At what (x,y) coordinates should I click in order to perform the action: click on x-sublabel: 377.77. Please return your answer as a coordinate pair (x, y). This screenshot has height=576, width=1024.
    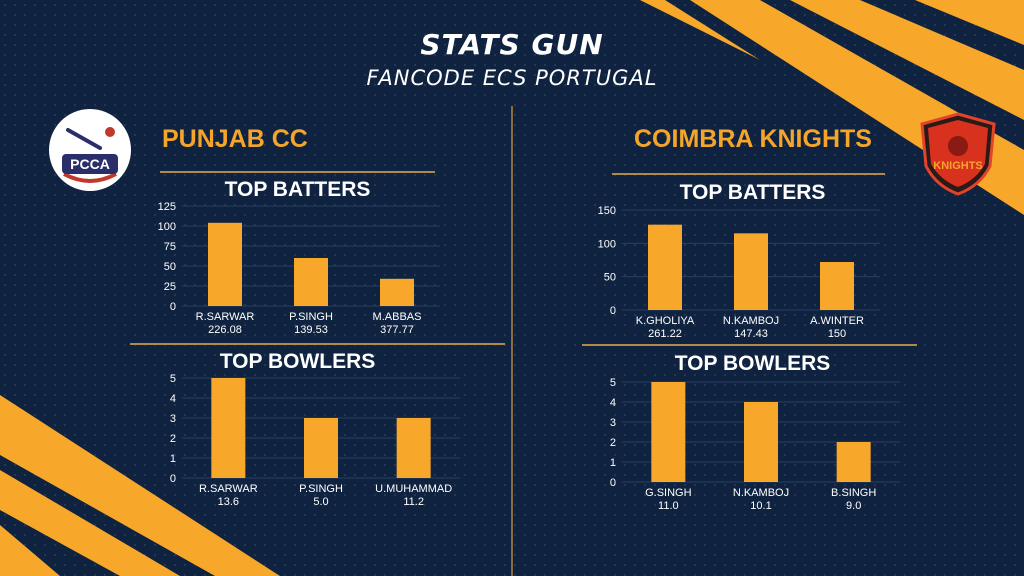
    Looking at the image, I should click on (397, 330).